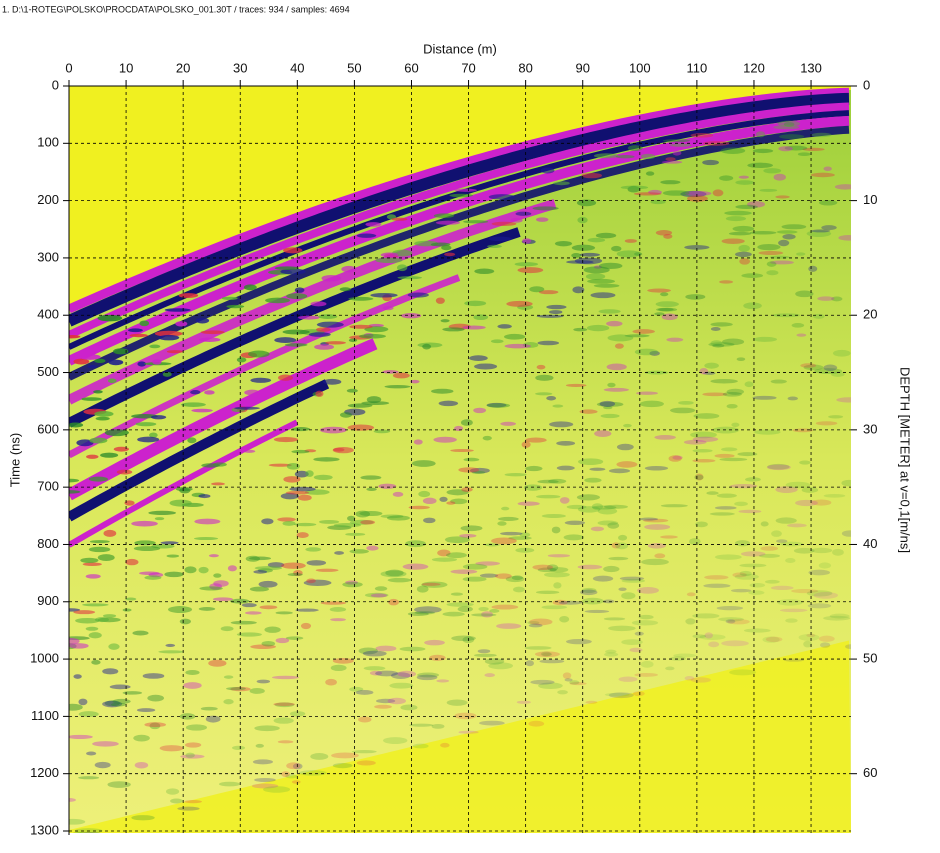 This screenshot has width=940, height=853. I want to click on x-tick-label: 40, so click(297, 67).